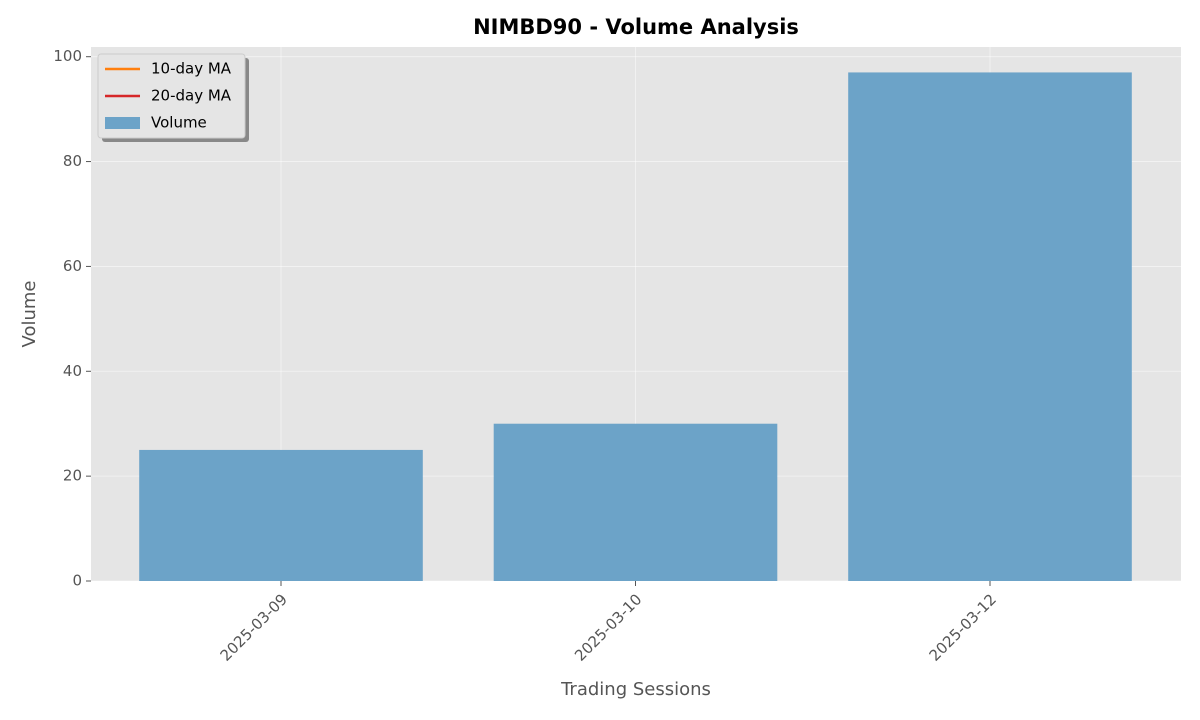  I want to click on legend-label: 20-day MA, so click(191, 96).